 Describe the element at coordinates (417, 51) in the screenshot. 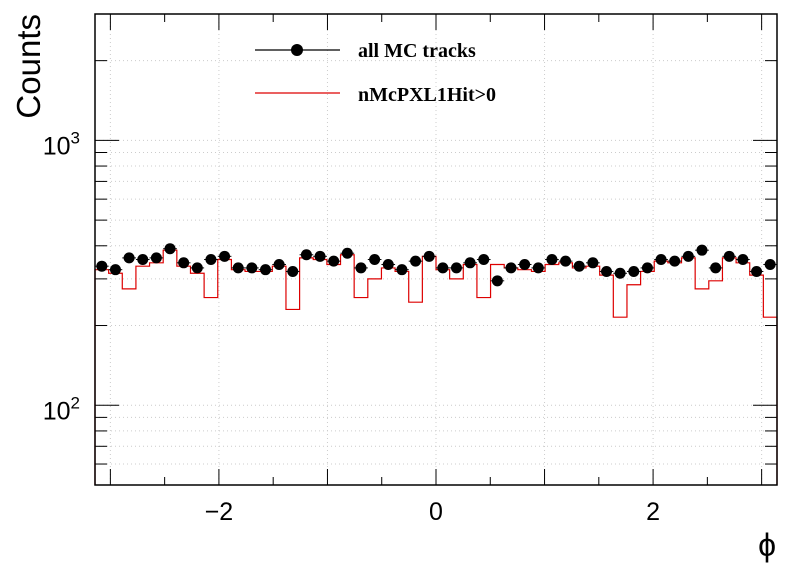

I see `legend-label-all-mc: all MC tracks` at that location.